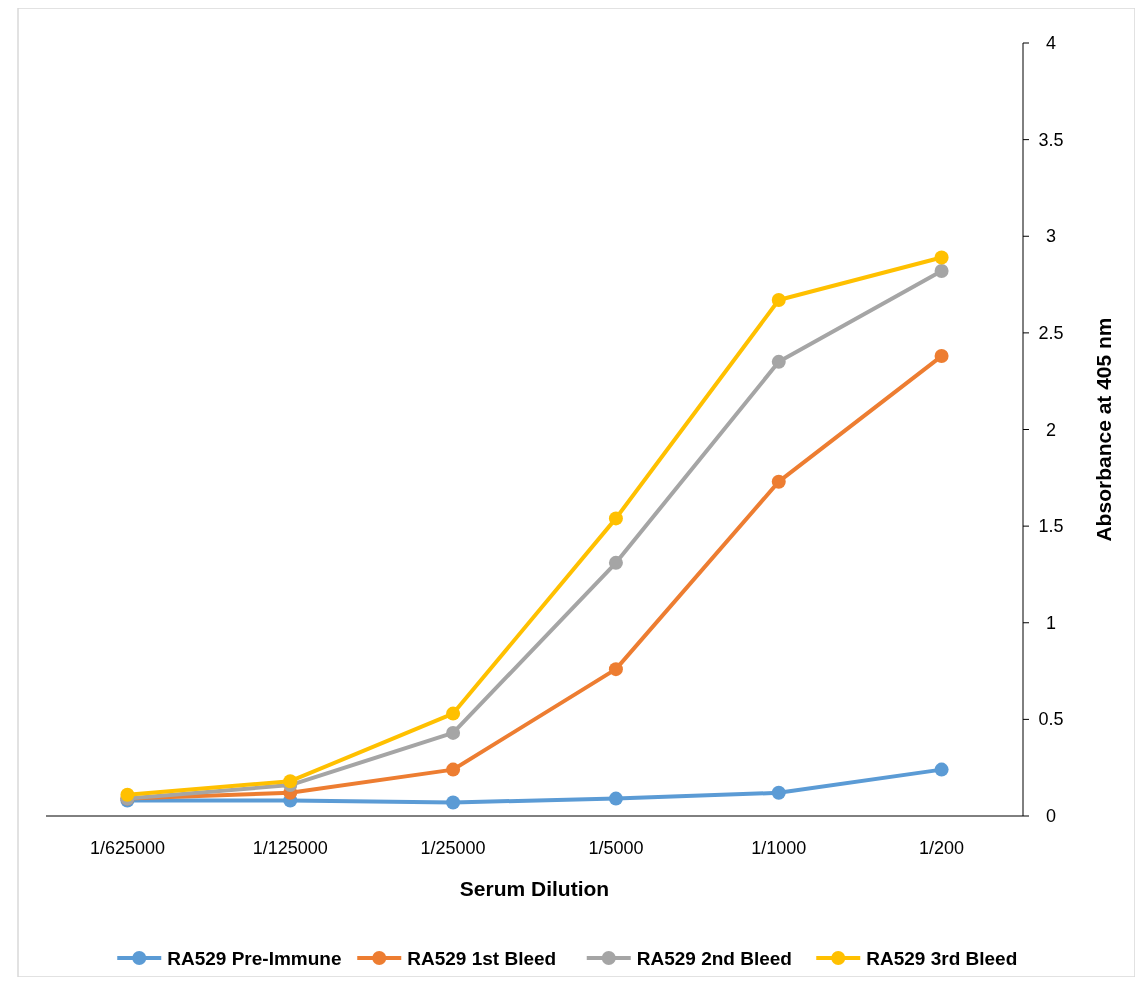 The width and height of the screenshot is (1143, 985). Describe the element at coordinates (1051, 719) in the screenshot. I see `y-tick-label: 0.5` at that location.